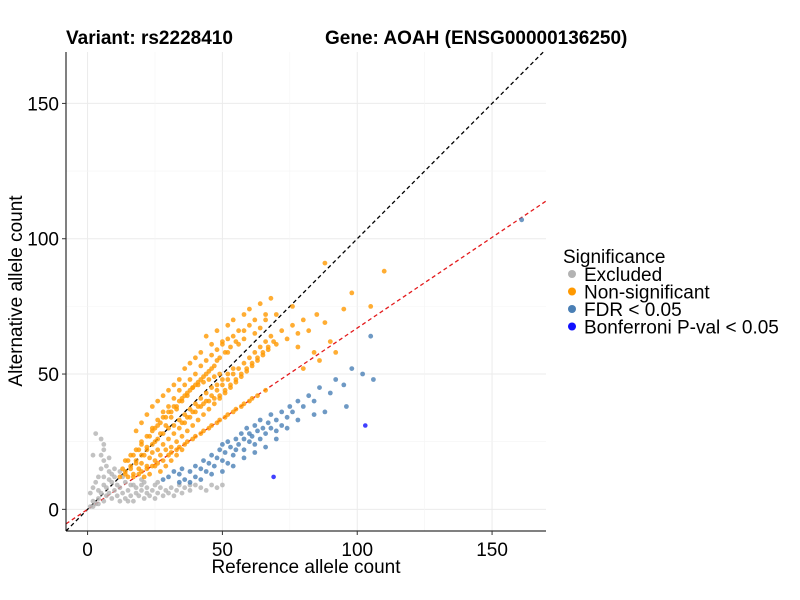 The width and height of the screenshot is (800, 600). I want to click on x-tick-label: 0, so click(87, 550).